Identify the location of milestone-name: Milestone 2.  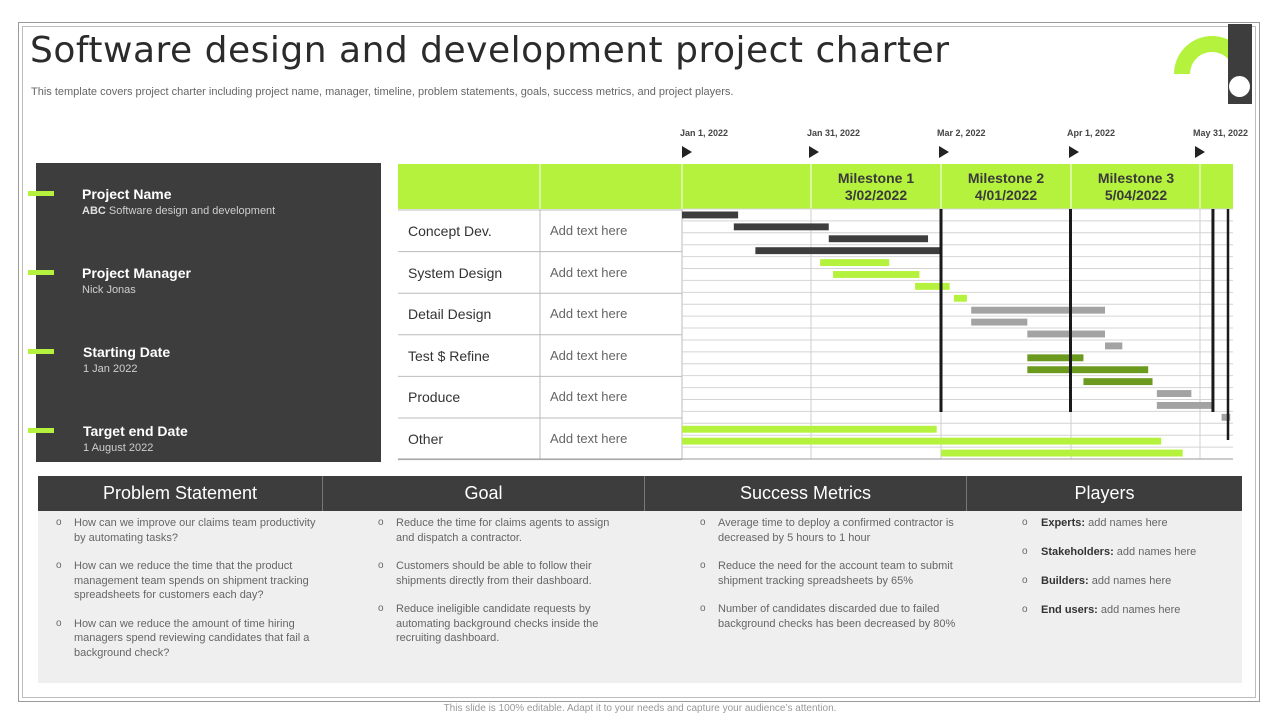
(1006, 178).